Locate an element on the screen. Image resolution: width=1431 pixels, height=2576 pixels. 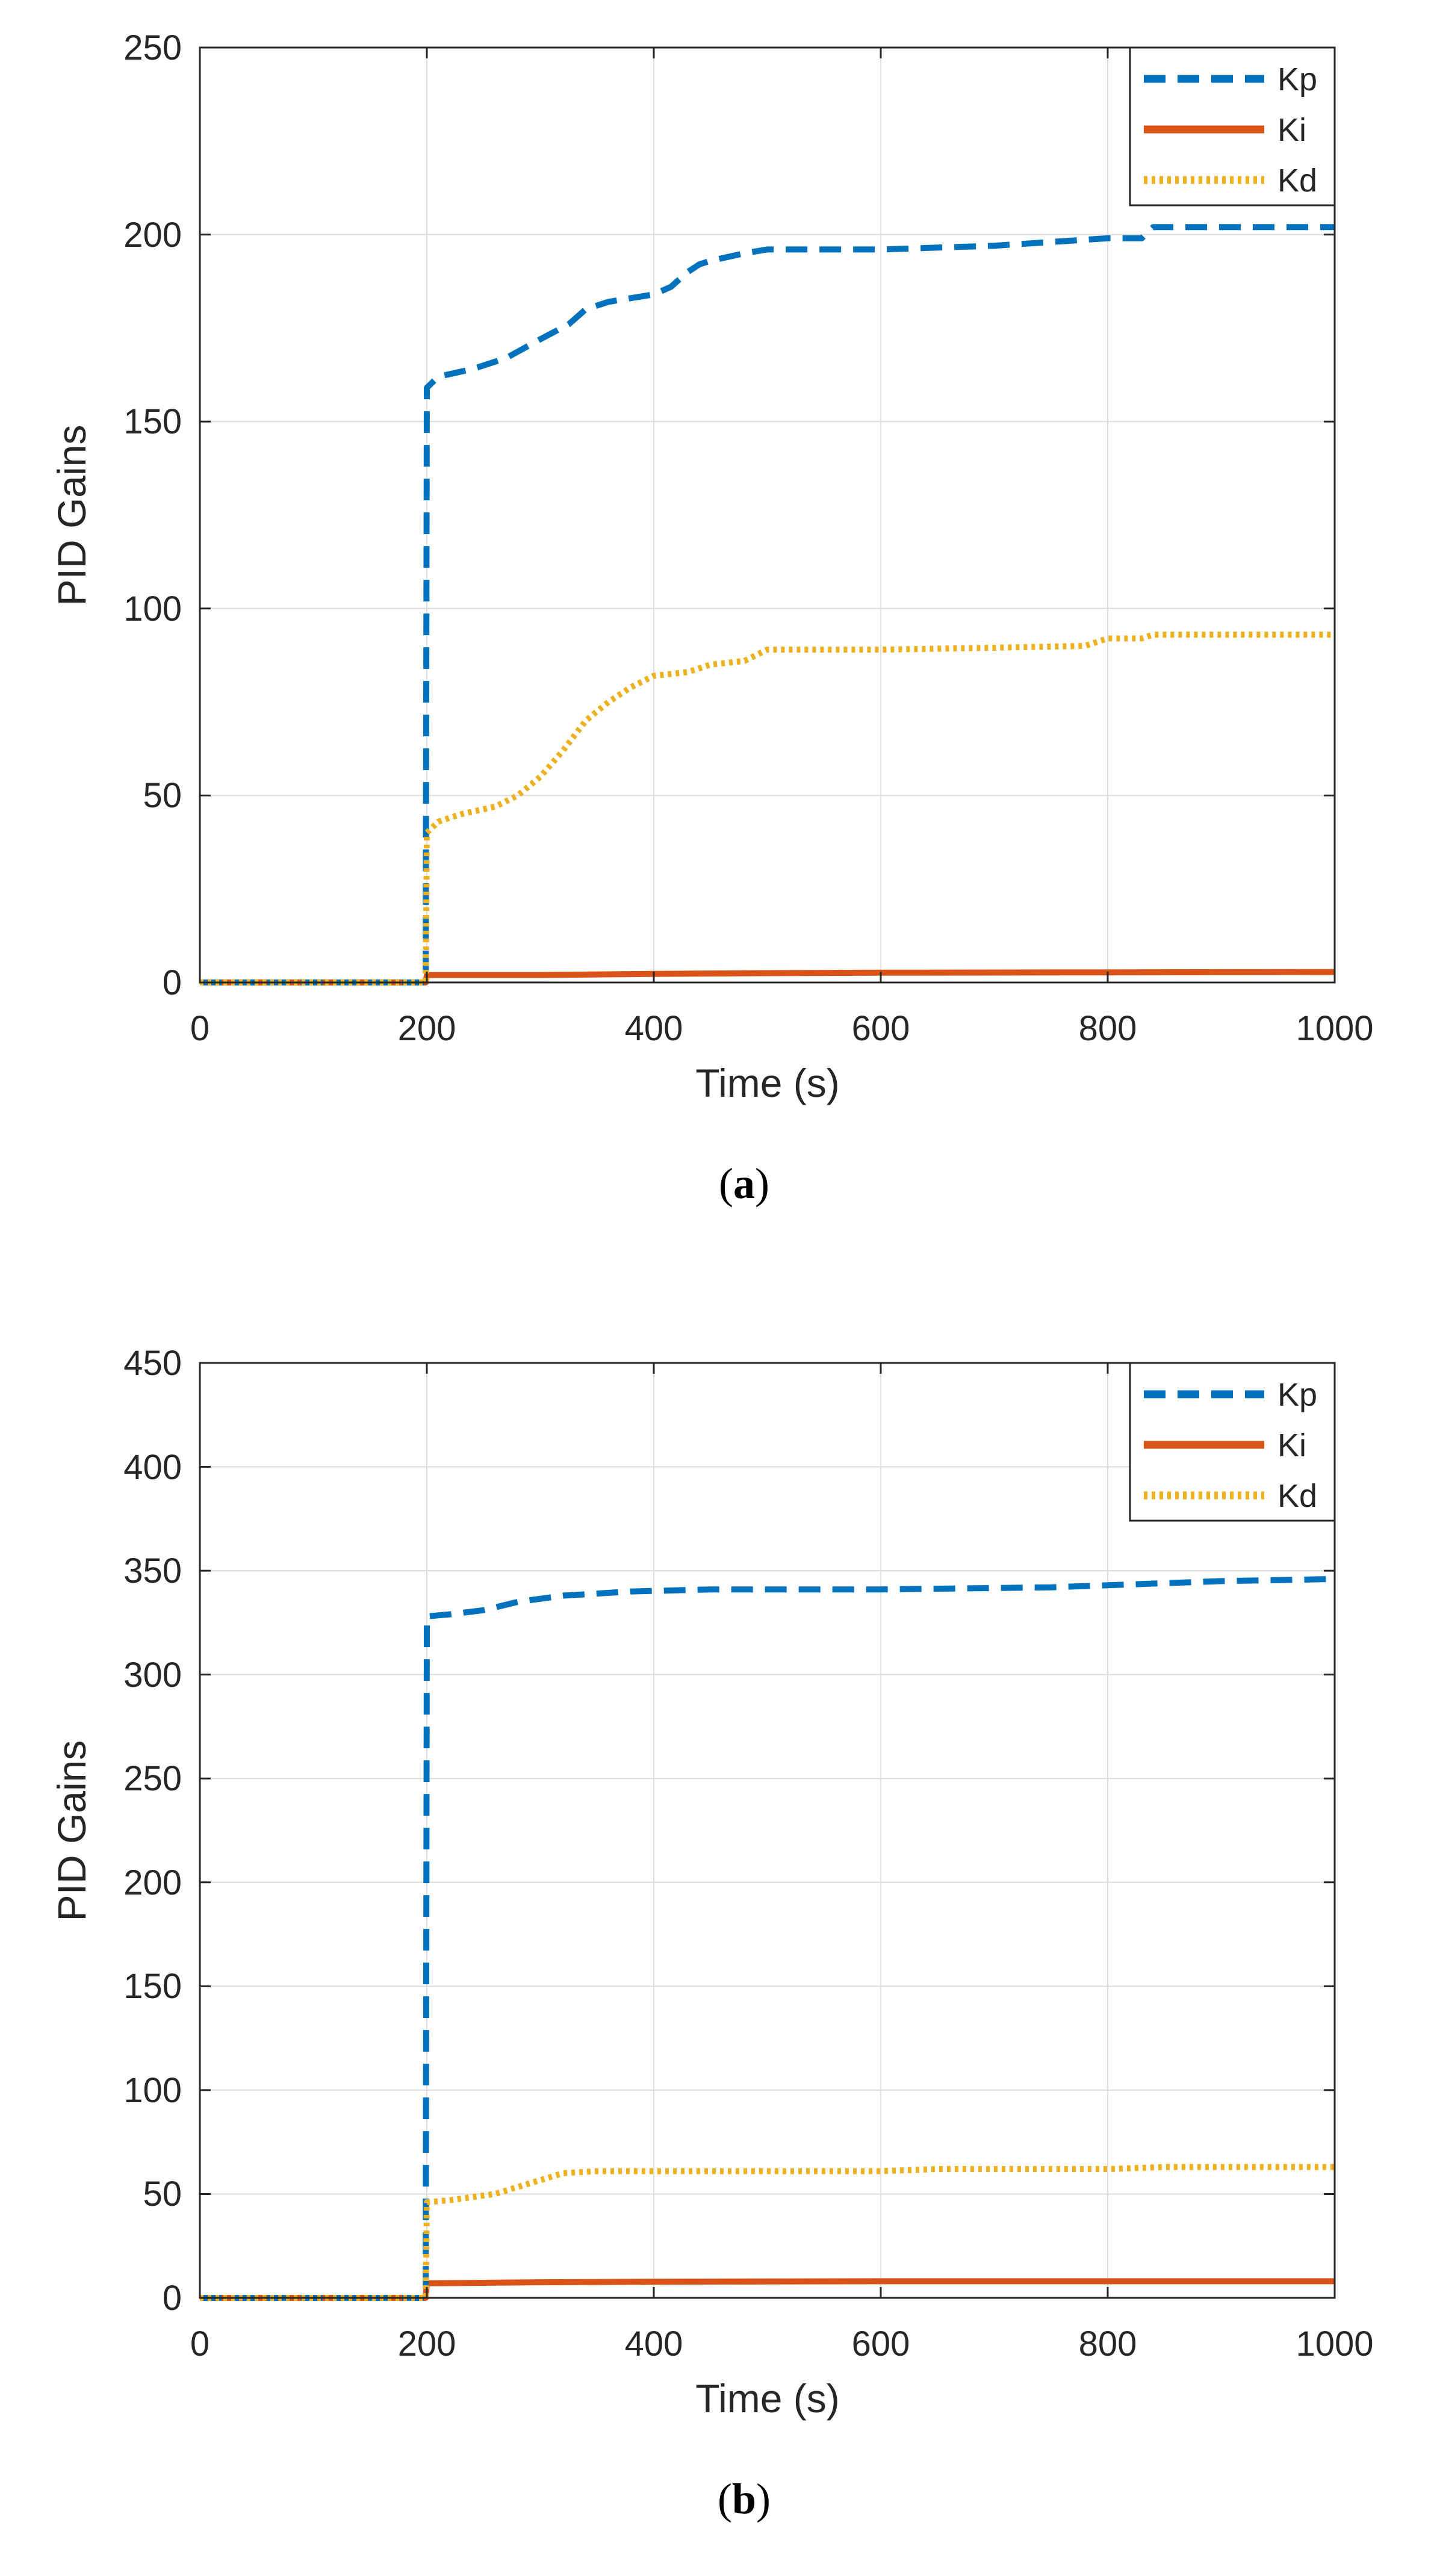
chart-b-ytick-label: 450 is located at coordinates (152, 1363).